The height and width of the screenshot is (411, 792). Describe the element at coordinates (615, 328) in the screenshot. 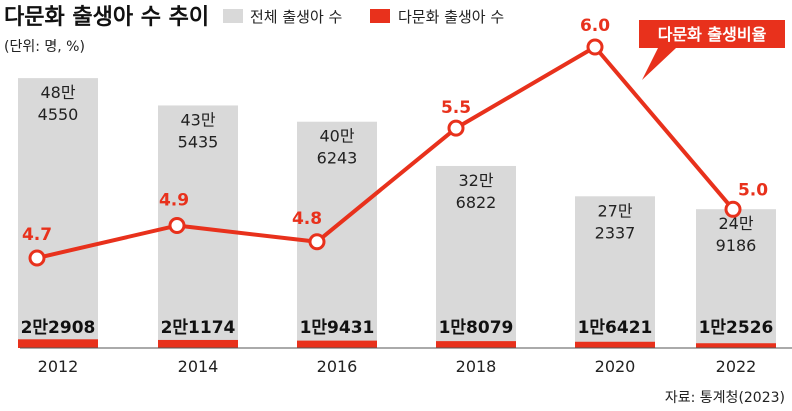

I see `multicultural-value-label-2020: 1만6421` at that location.